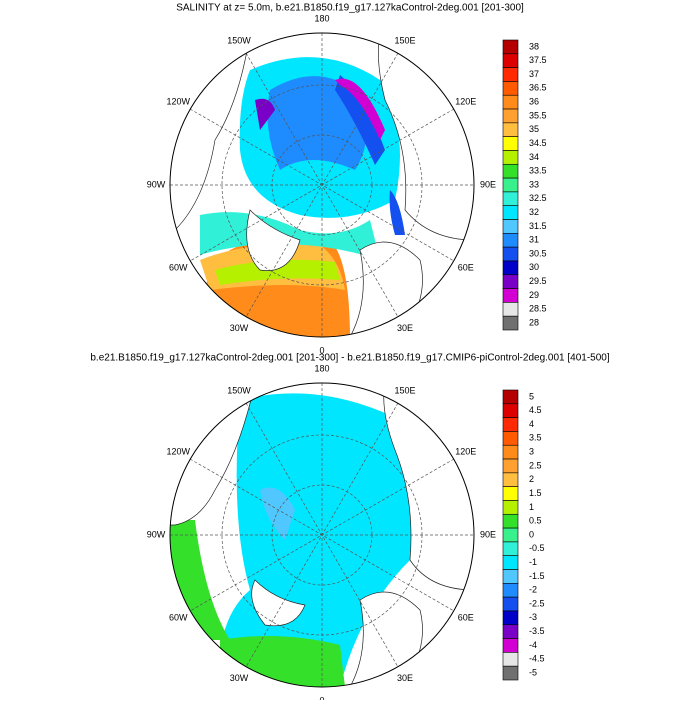  I want to click on colorbar-label: 29, so click(534, 295).